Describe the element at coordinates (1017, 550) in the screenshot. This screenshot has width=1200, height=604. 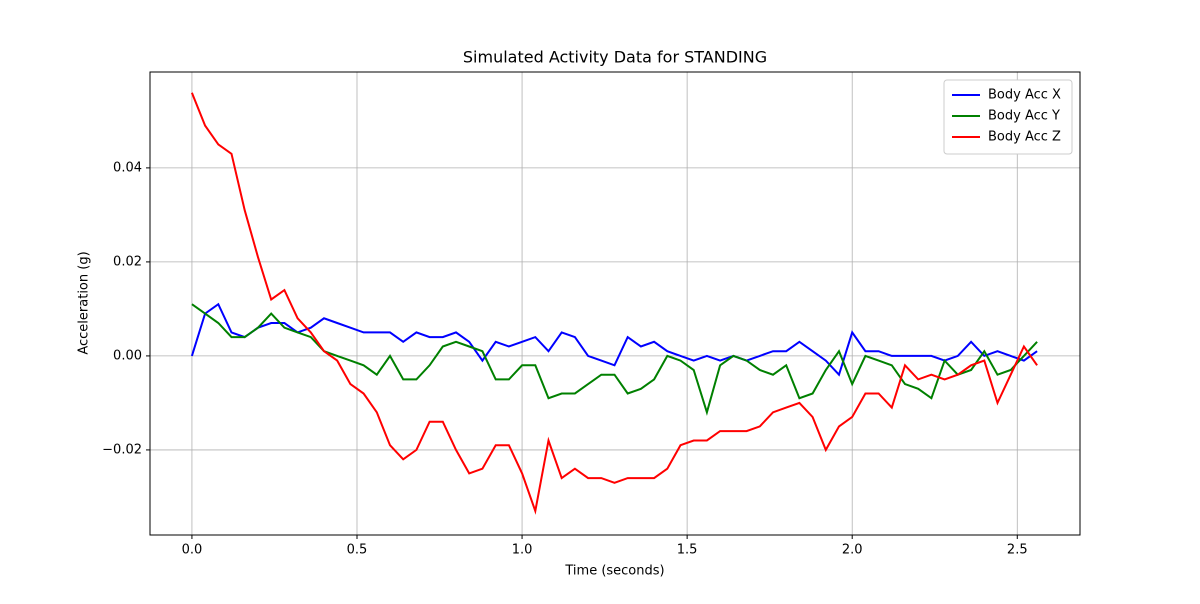
I see `x-tick-label: 2.5` at that location.